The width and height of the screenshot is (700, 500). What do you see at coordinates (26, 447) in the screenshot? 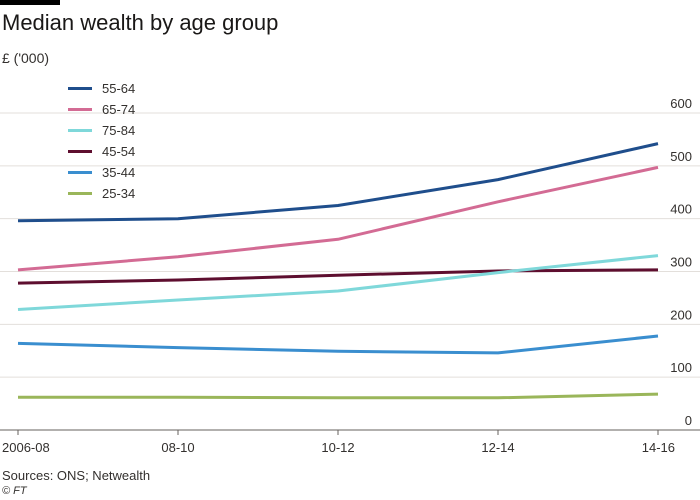
I see `x-tick-label: 2006-08` at bounding box center [26, 447].